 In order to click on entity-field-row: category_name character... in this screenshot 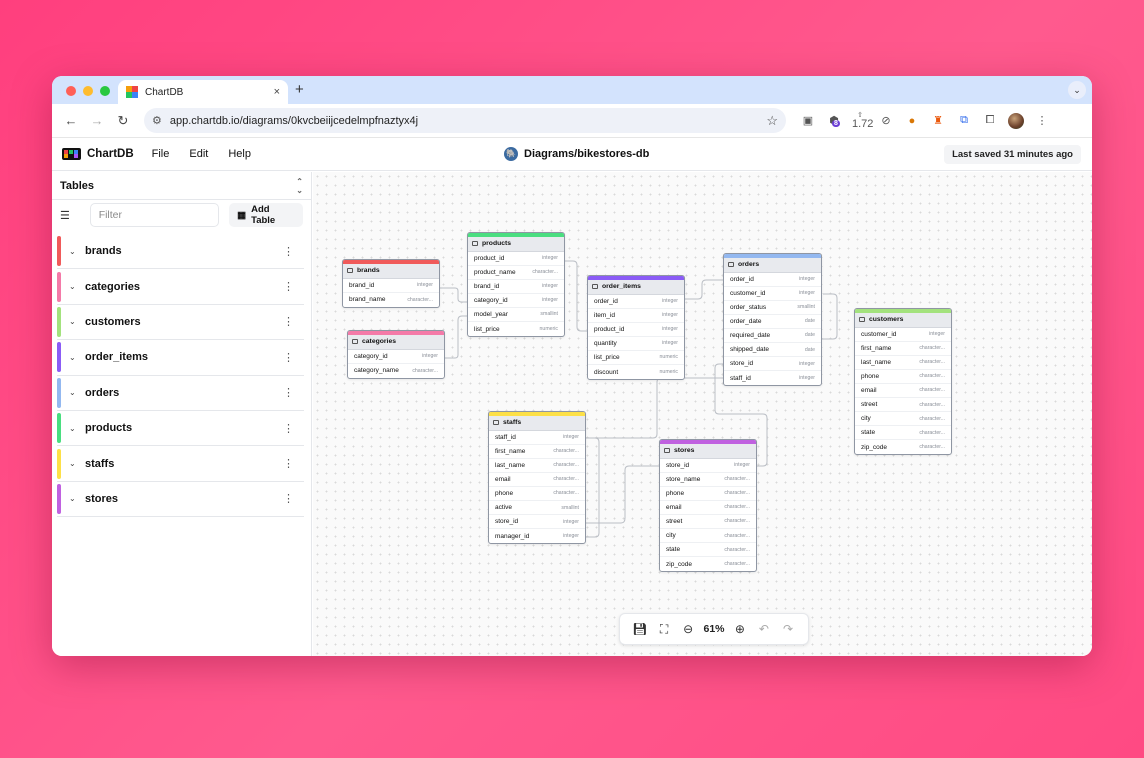, I will do `click(396, 371)`.